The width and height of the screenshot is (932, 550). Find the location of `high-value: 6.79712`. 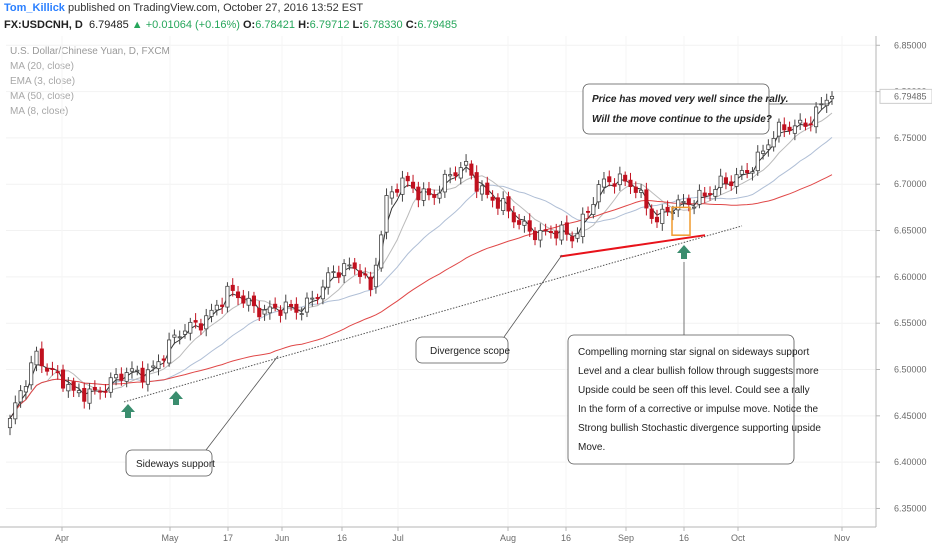

high-value: 6.79712 is located at coordinates (329, 25).